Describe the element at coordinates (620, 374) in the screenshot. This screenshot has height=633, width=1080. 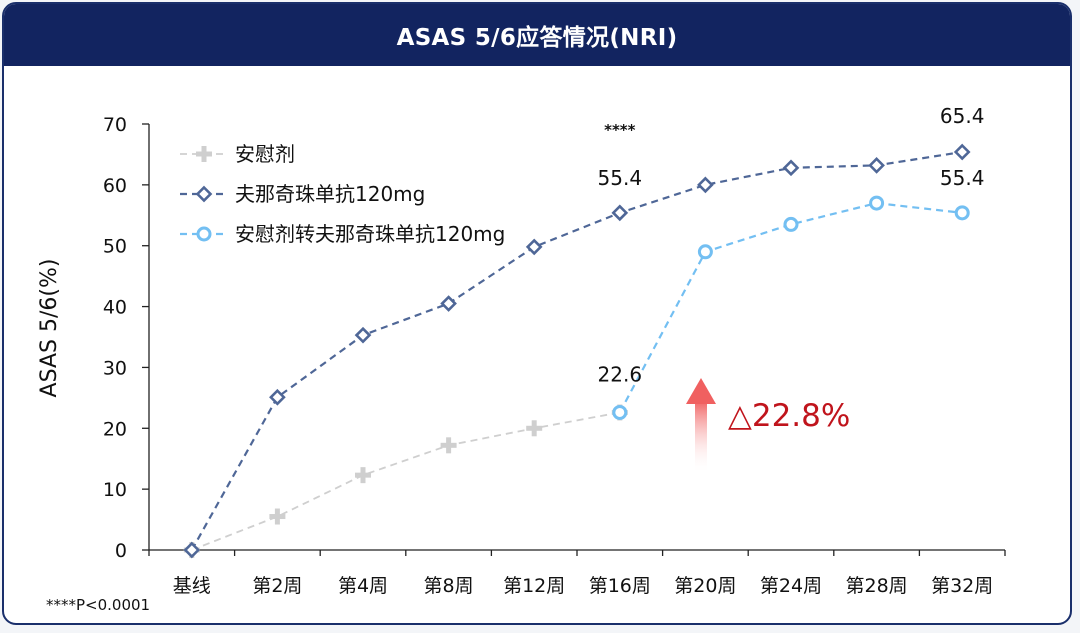
I see `data-label: 22.6` at that location.